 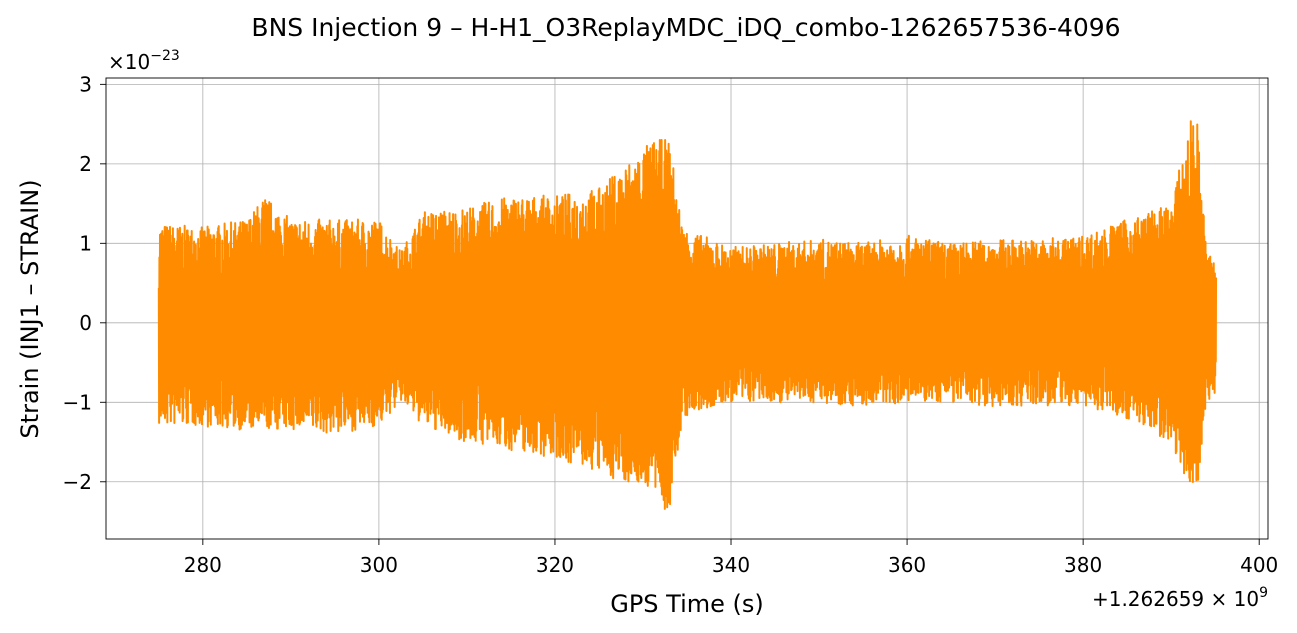 I want to click on y-tick-label: −1, so click(x=77, y=402).